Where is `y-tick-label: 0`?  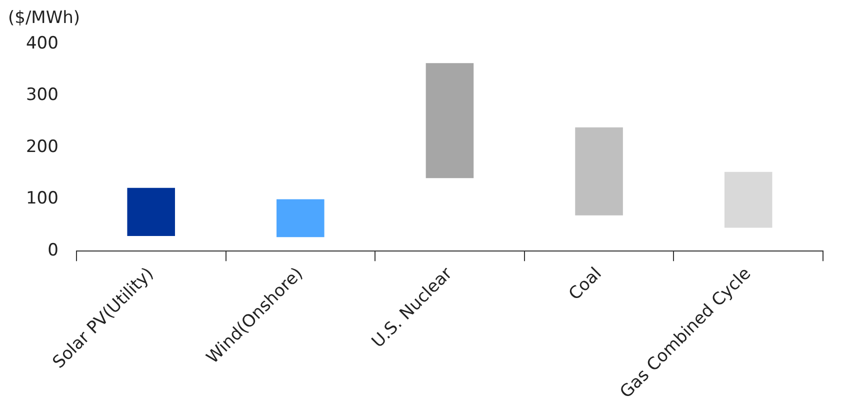 y-tick-label: 0 is located at coordinates (53, 250).